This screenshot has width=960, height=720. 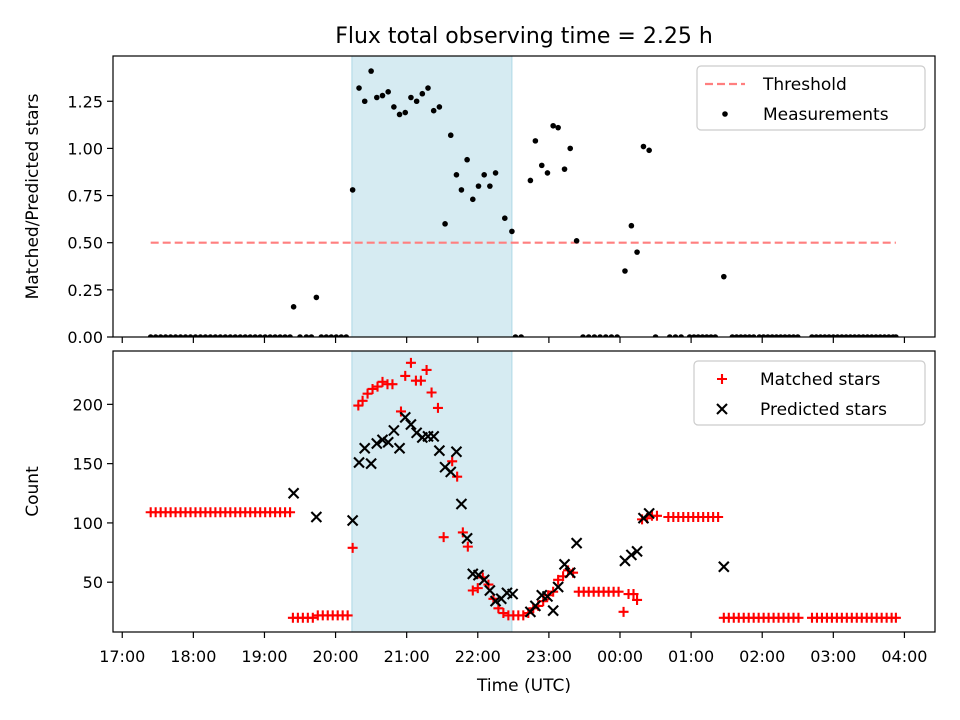 I want to click on legend-matched-swatch, so click(x=722, y=379).